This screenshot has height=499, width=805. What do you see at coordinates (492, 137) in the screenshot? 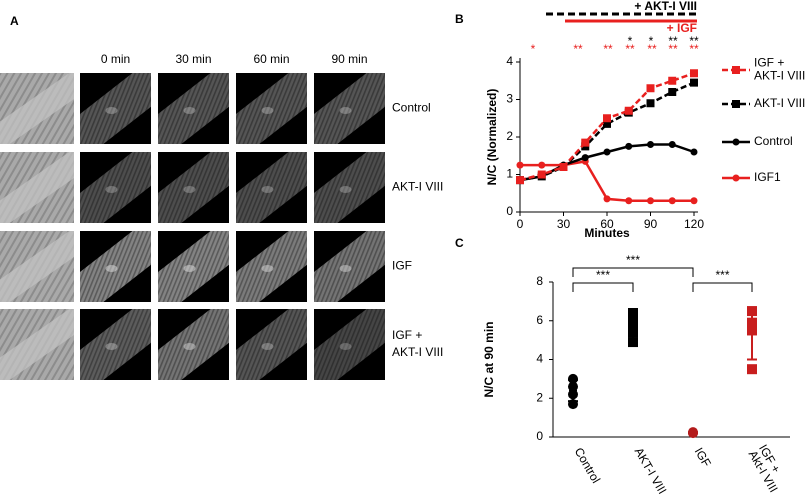
I see `y-axis-label: N/C (Normalized)` at bounding box center [492, 137].